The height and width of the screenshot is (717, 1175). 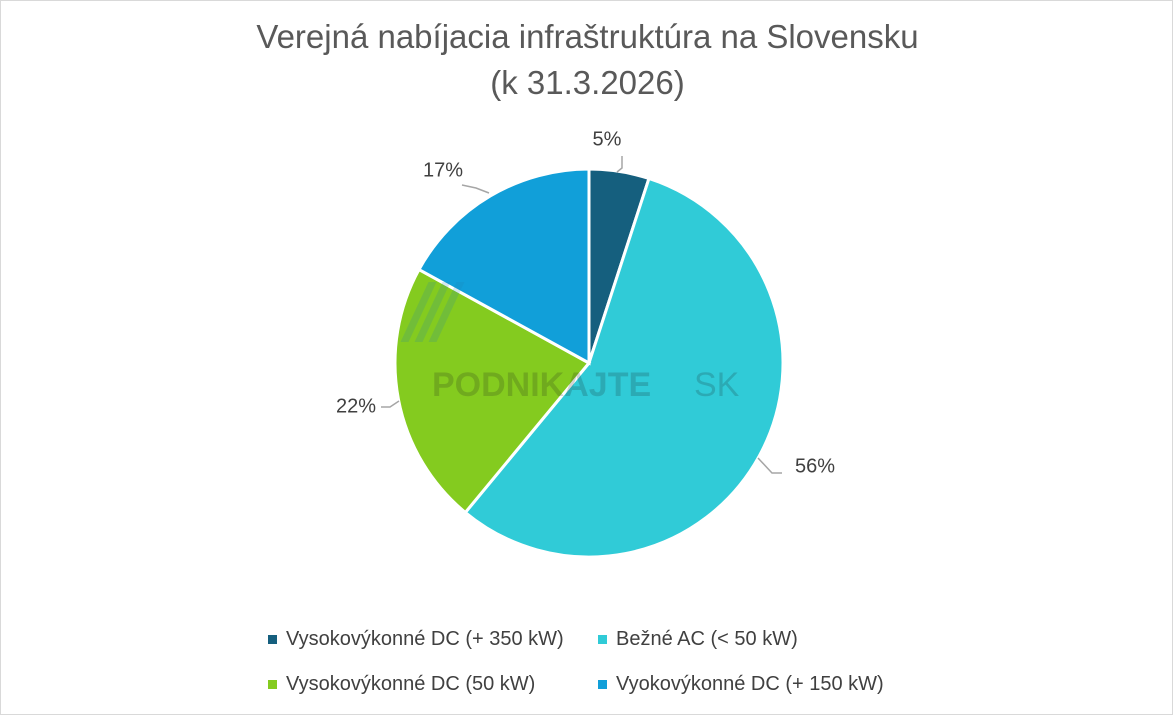 I want to click on watermark-logo: PODNIKAJTE SK, so click(x=570, y=343).